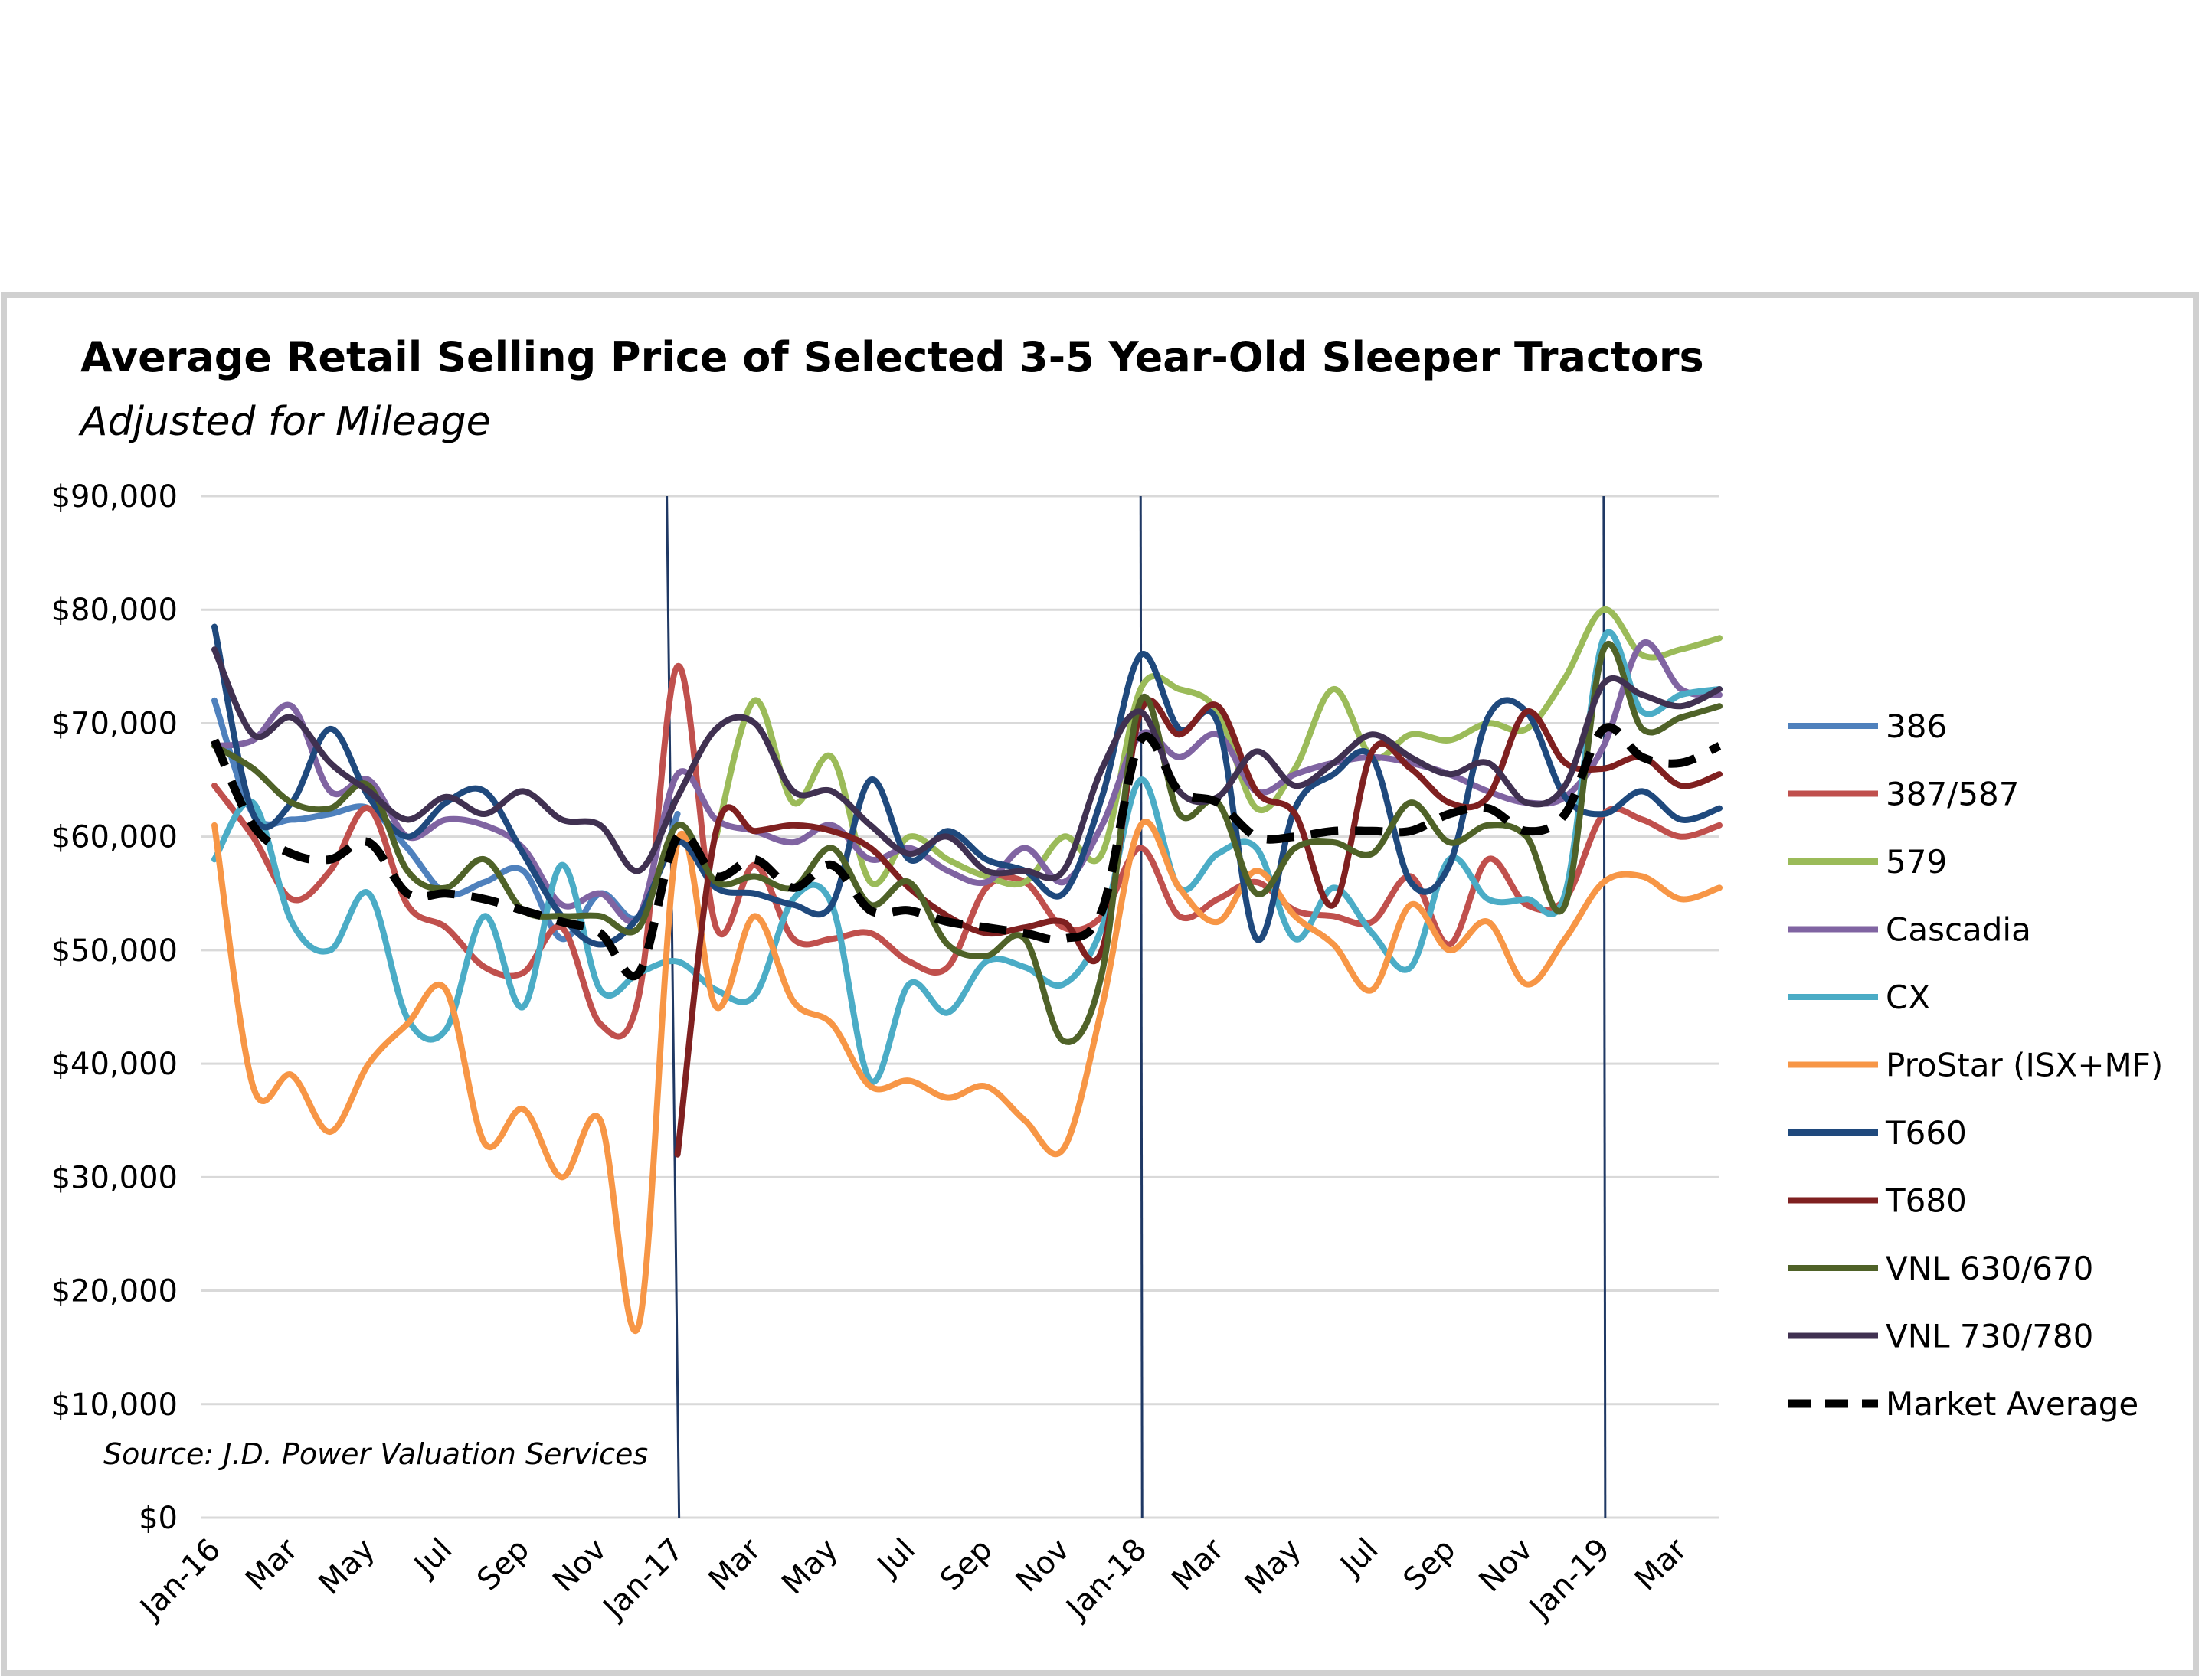 Image resolution: width=2202 pixels, height=1680 pixels. Describe the element at coordinates (114, 610) in the screenshot. I see `y-tick-label: $80,000` at that location.